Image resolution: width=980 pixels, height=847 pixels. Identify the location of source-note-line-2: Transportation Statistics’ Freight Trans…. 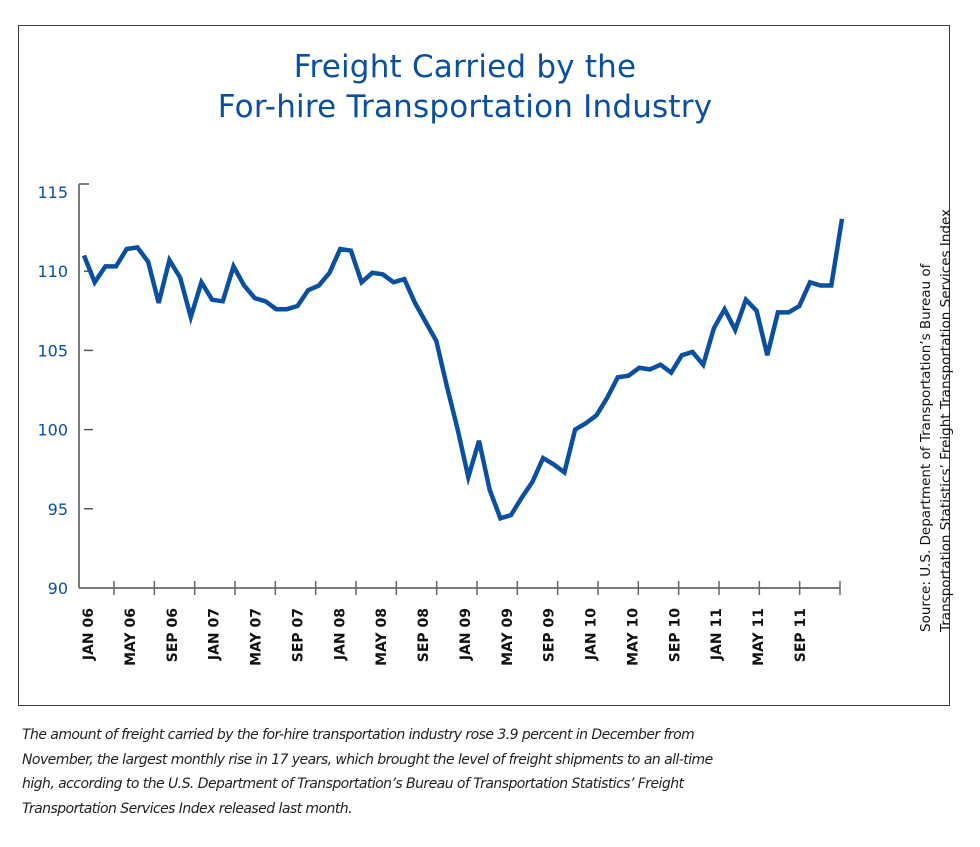
(946, 420).